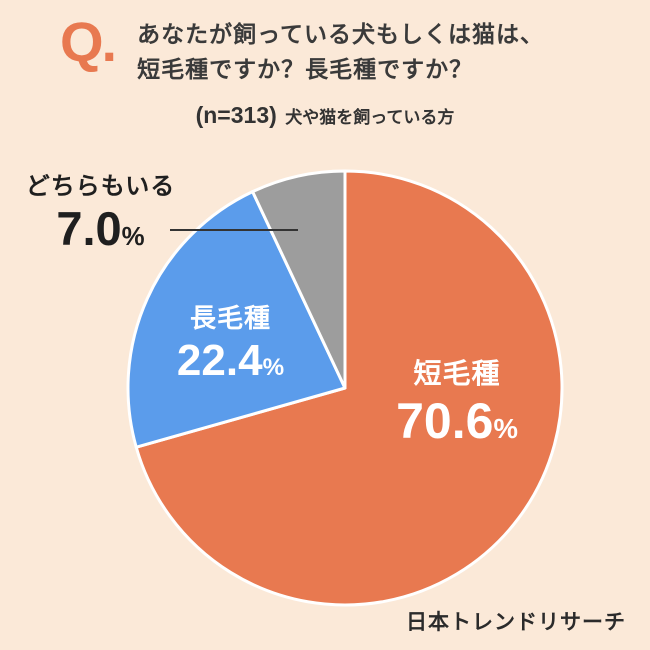  I want to click on leader-line-both, so click(234, 230).